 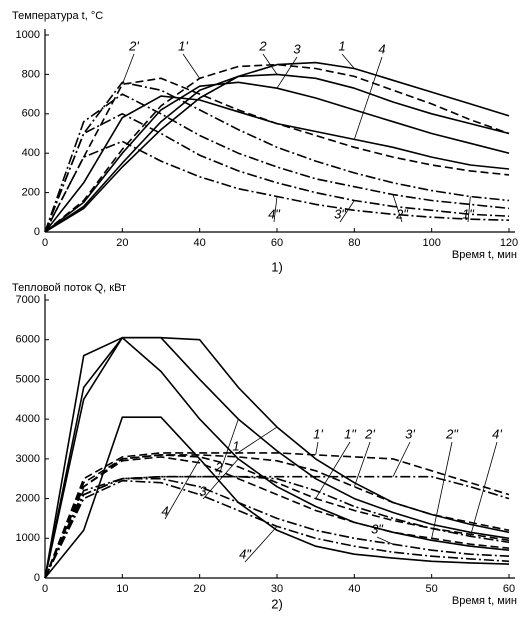 What do you see at coordinates (57, 16) in the screenshot?
I see `chart-title: Температура t, °C` at bounding box center [57, 16].